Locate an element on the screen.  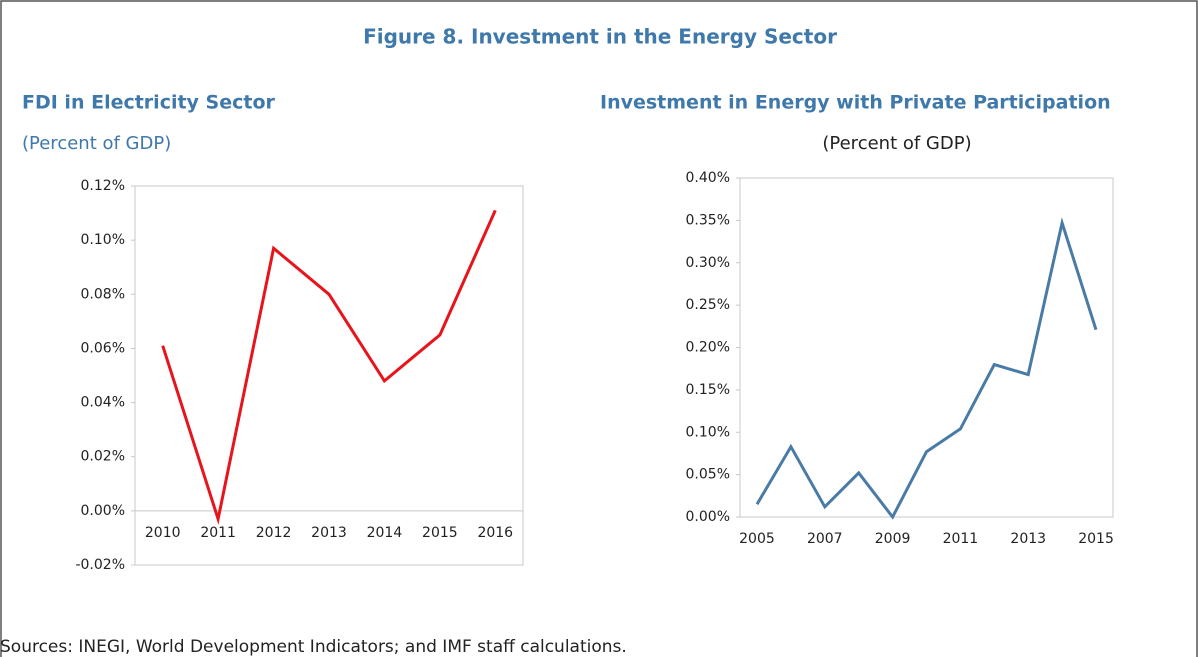
x-tick-label: 2010 is located at coordinates (163, 533).